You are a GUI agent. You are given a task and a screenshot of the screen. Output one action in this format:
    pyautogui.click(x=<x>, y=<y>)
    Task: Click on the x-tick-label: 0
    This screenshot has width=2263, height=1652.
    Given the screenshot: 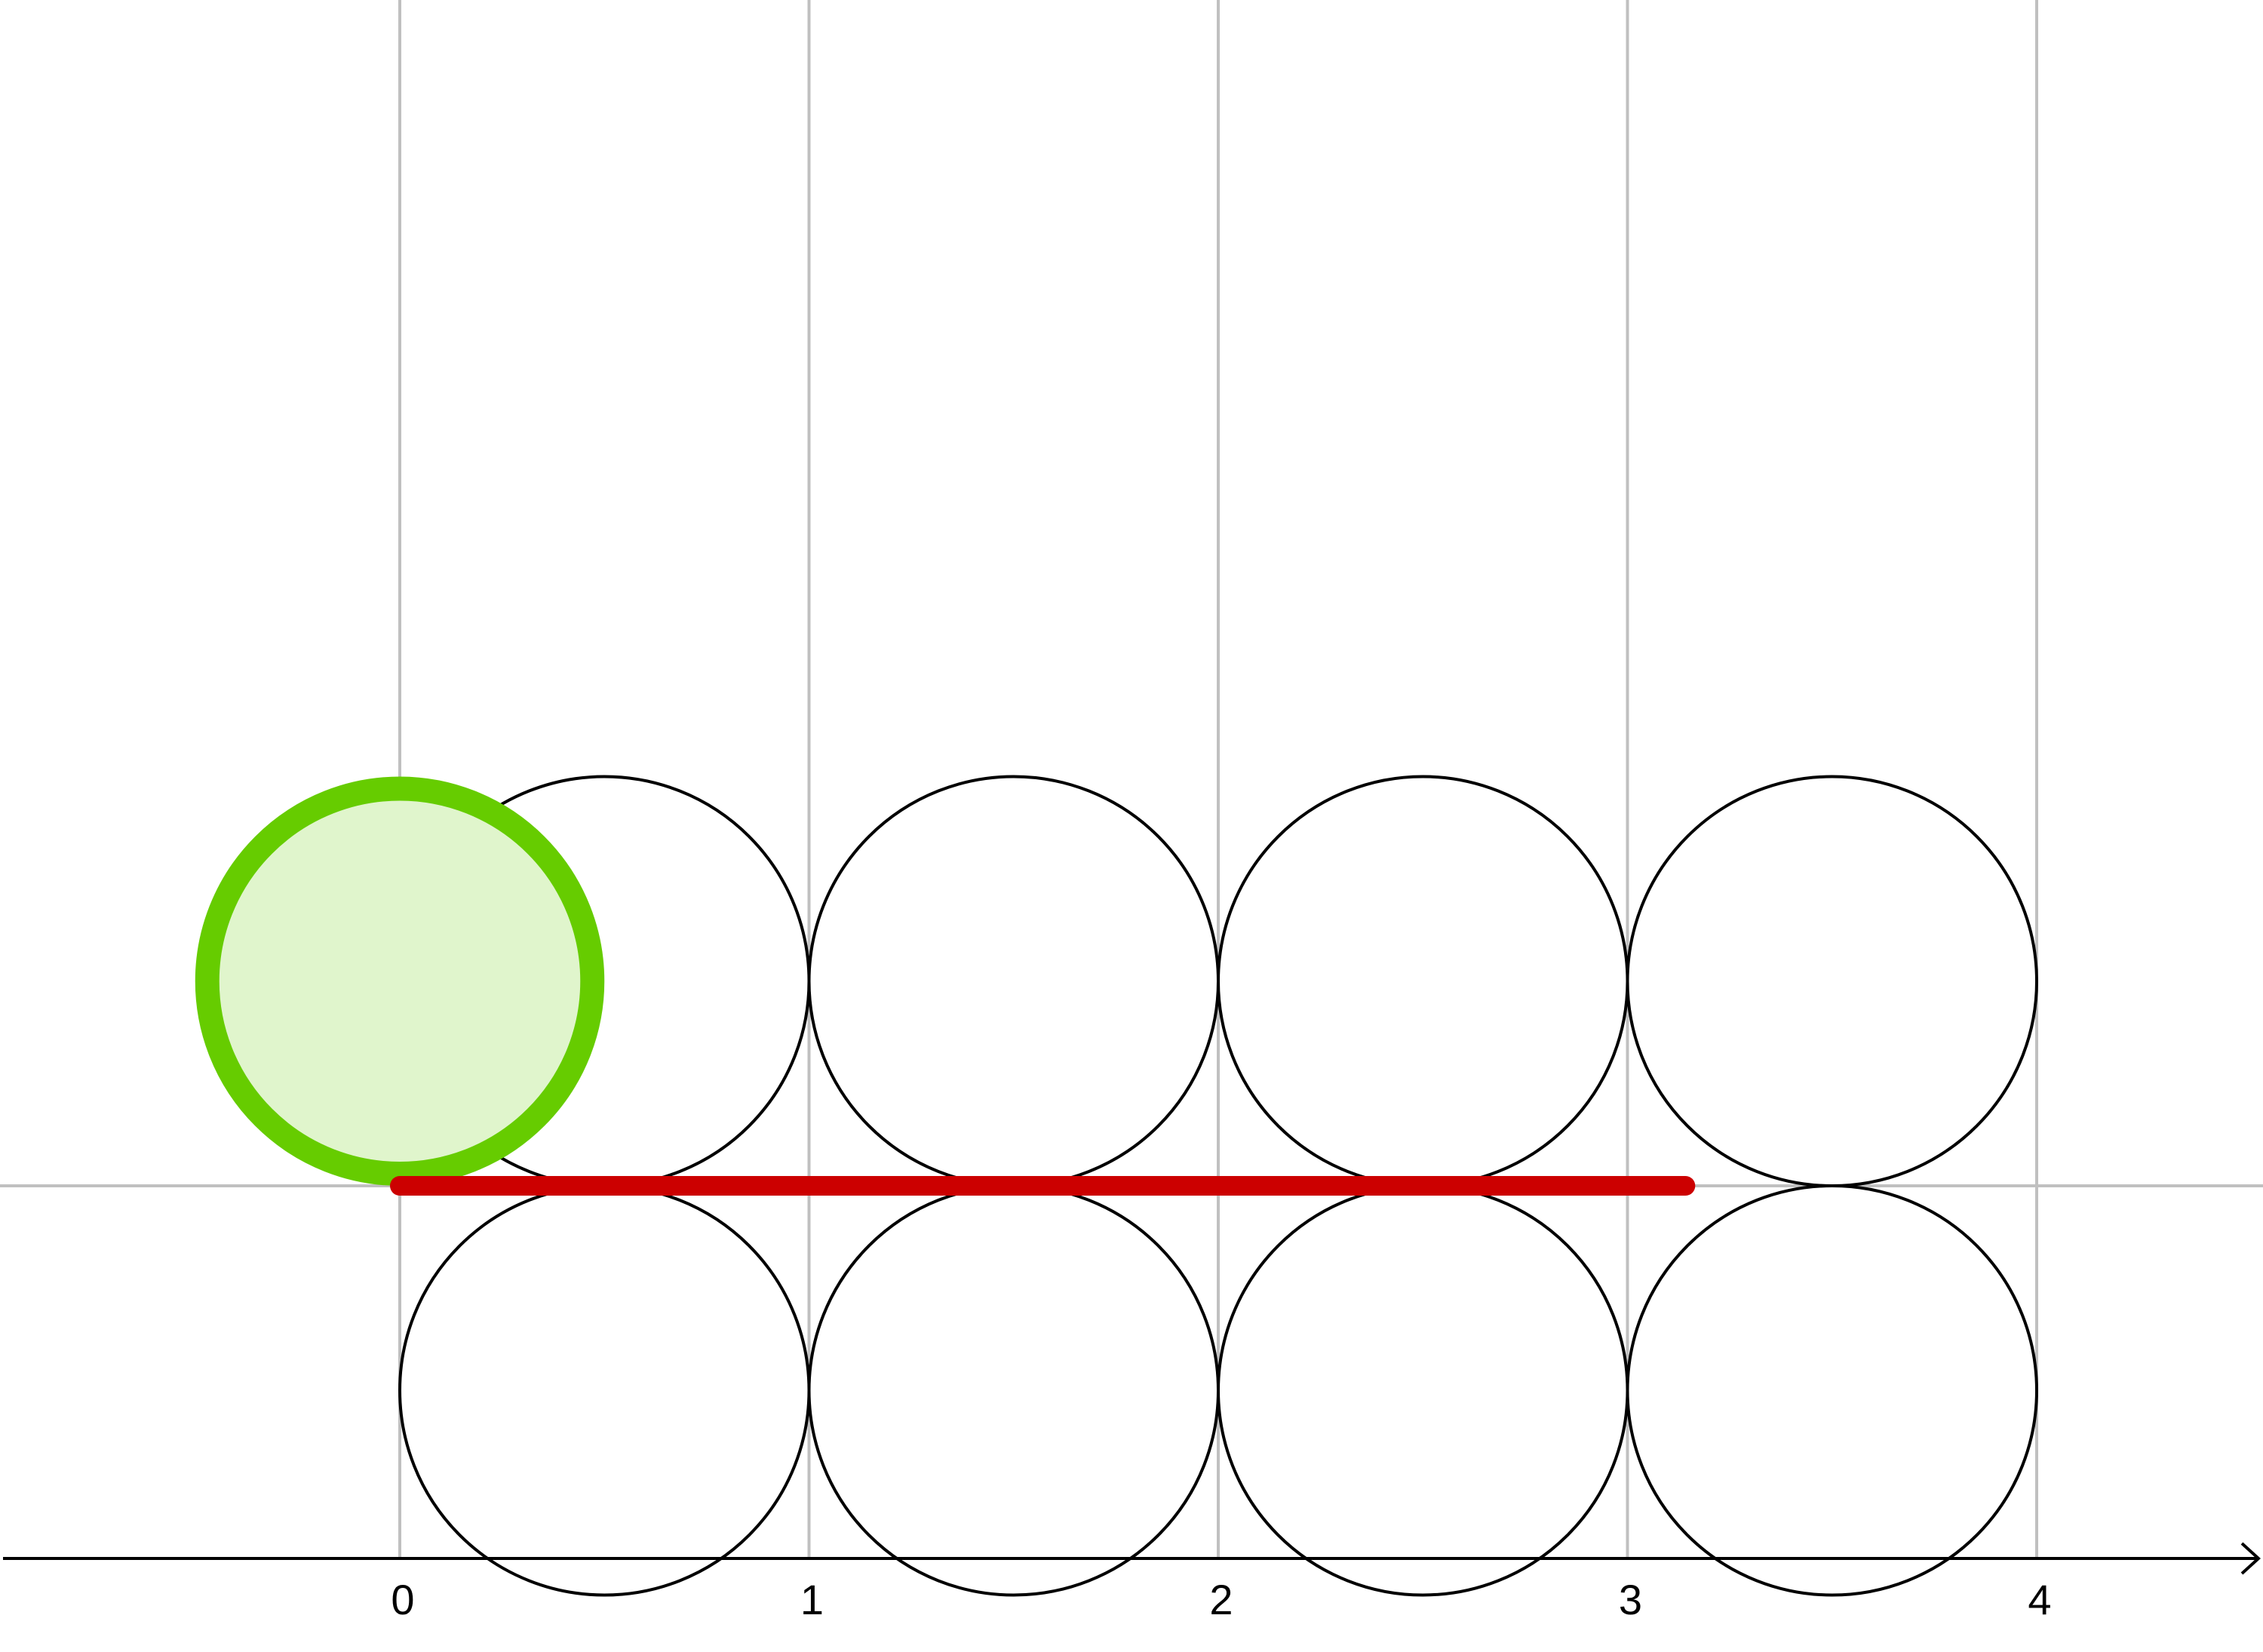 What is the action you would take?
    pyautogui.click(x=403, y=1599)
    